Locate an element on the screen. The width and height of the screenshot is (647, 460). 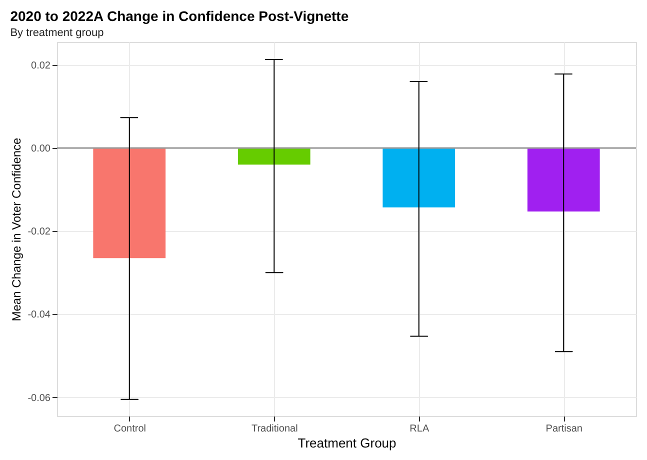
y-tick-label: -0.06 is located at coordinates (39, 398).